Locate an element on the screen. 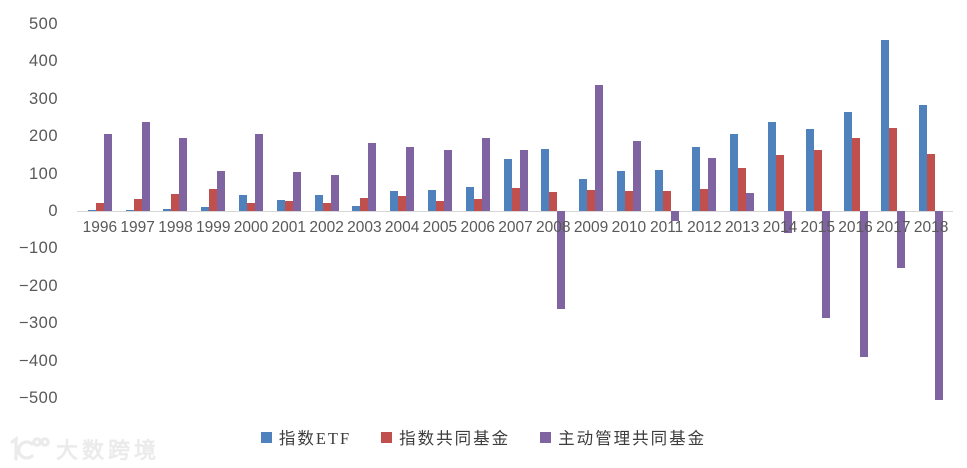  bar-index-mutual-fund-1996 is located at coordinates (99, 207).